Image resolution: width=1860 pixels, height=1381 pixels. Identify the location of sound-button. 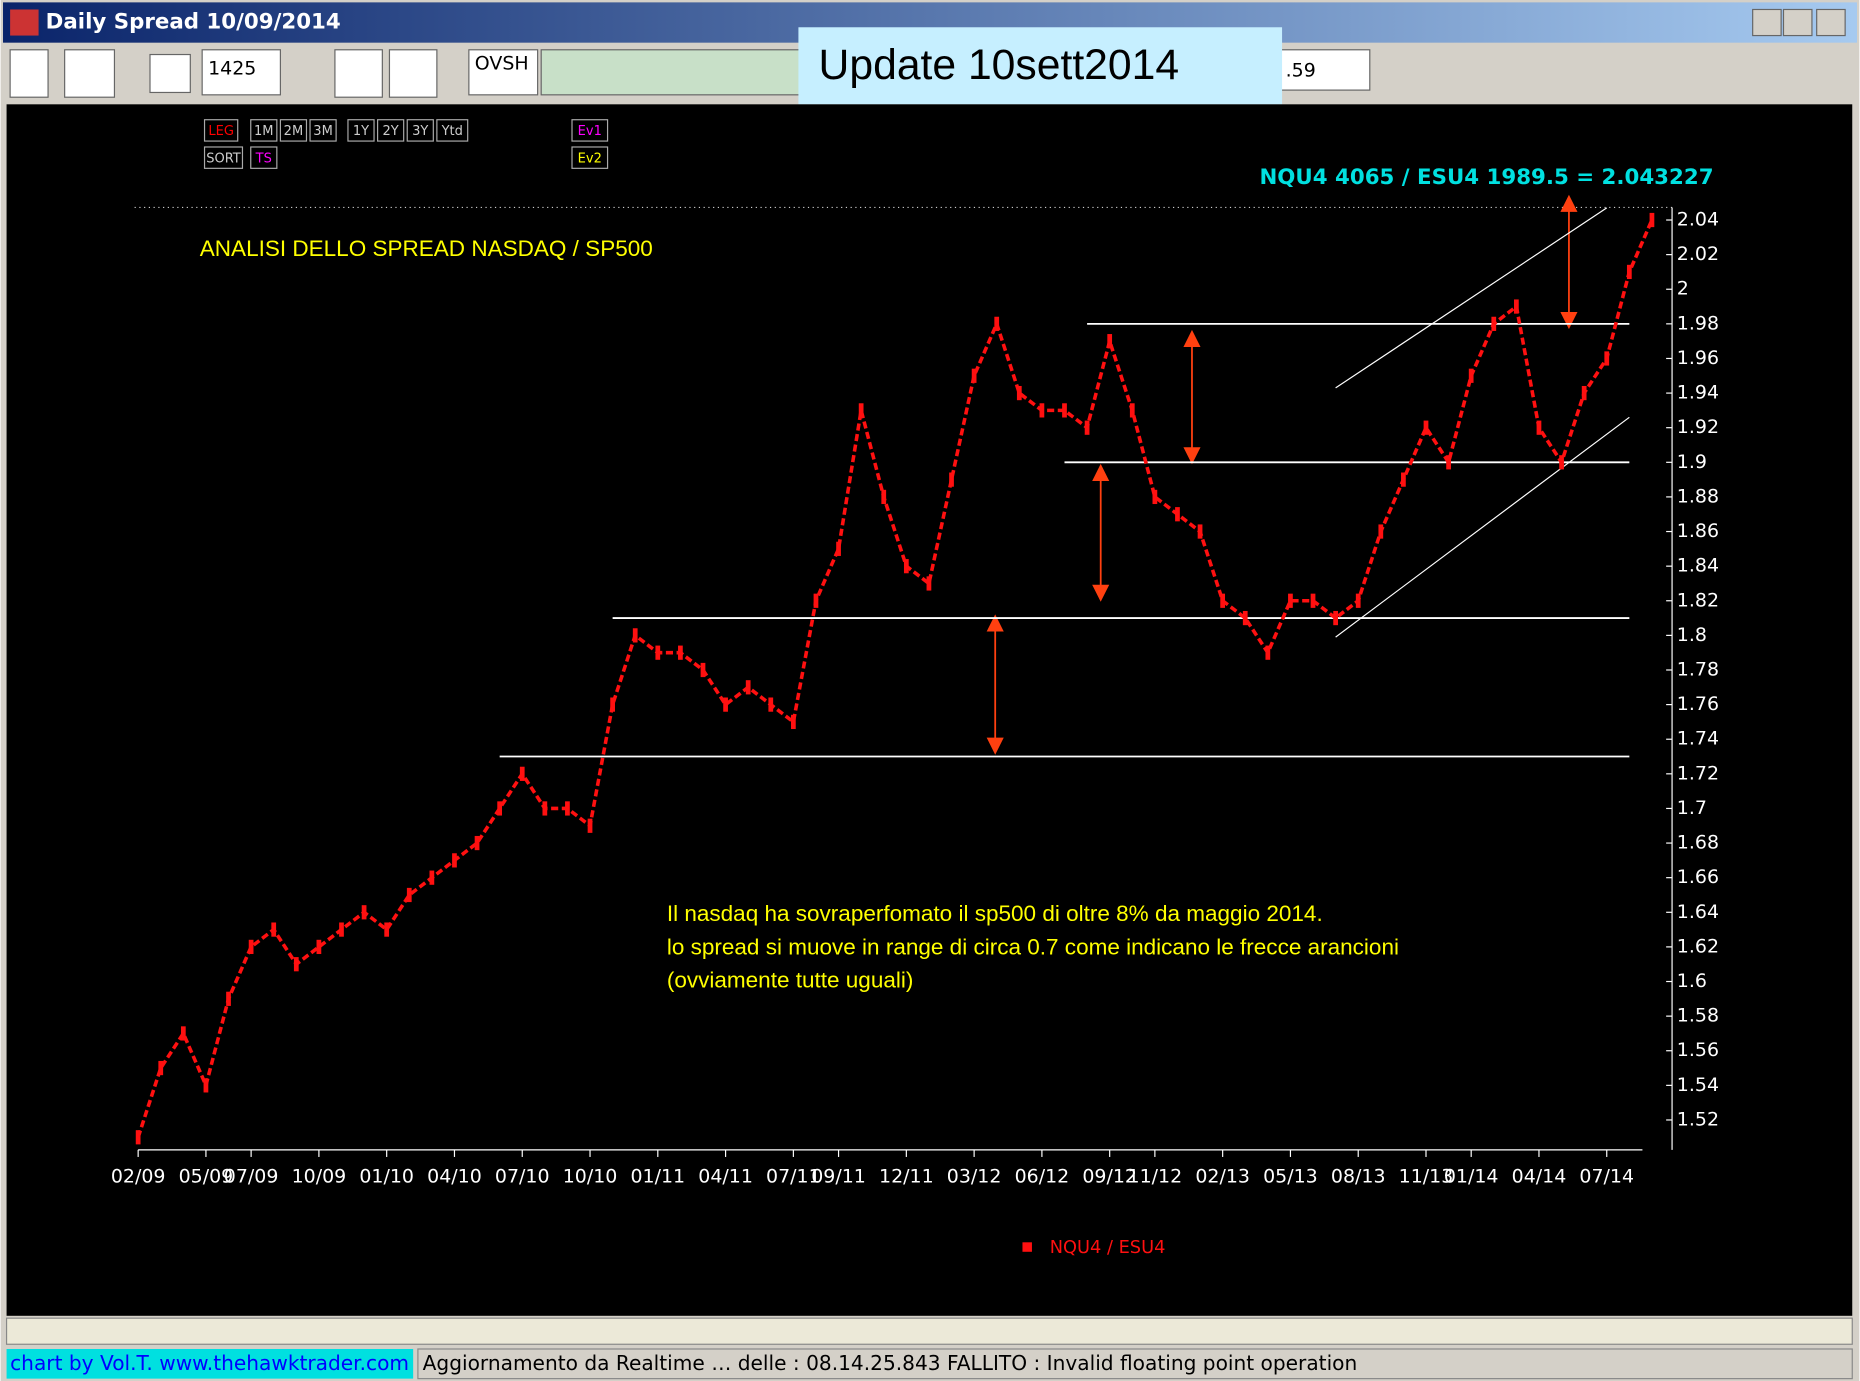
(413, 73).